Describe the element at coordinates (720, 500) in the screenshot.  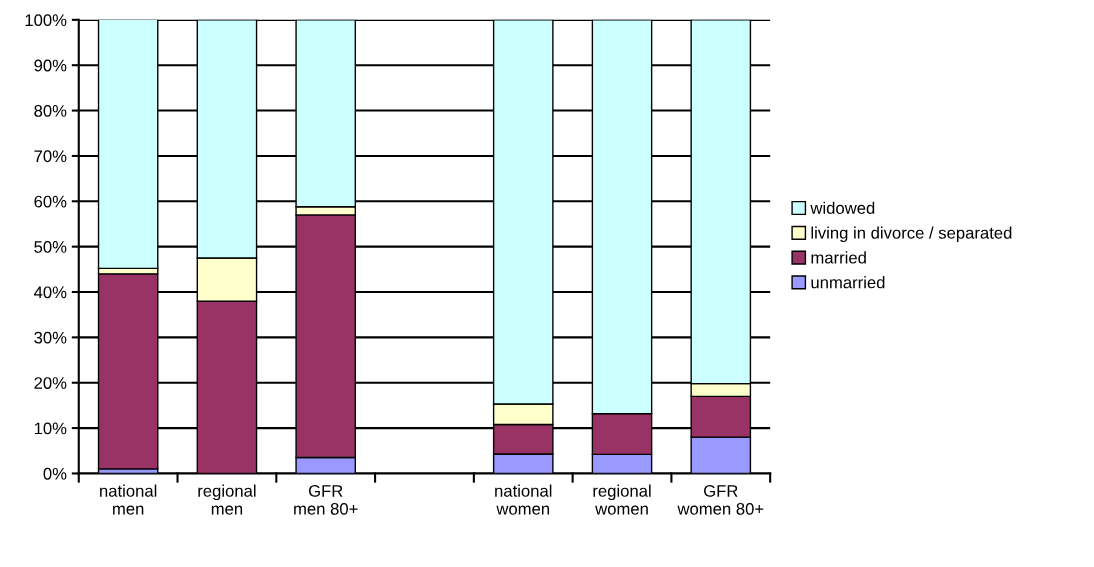
I see `x-tick-label: GFR women 80+` at that location.